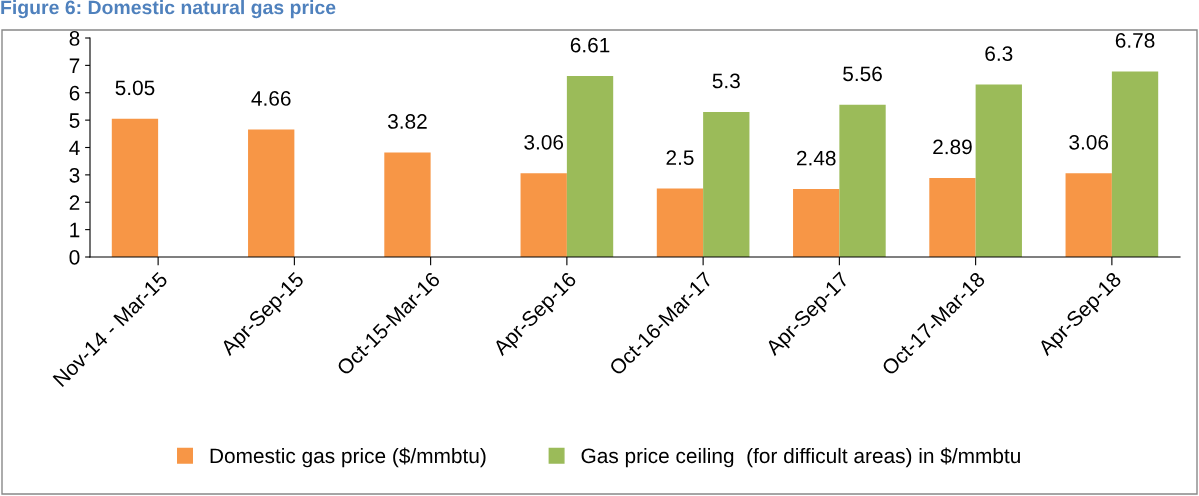  What do you see at coordinates (135, 88) in the screenshot?
I see `data-label: 5.05` at bounding box center [135, 88].